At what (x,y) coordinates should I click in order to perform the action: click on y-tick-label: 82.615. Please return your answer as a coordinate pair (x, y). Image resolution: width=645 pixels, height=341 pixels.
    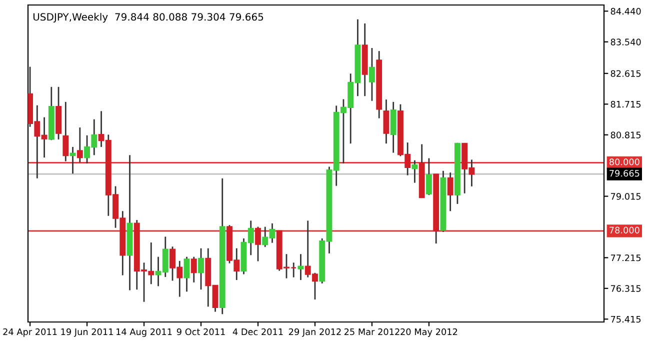
    Looking at the image, I should click on (625, 73).